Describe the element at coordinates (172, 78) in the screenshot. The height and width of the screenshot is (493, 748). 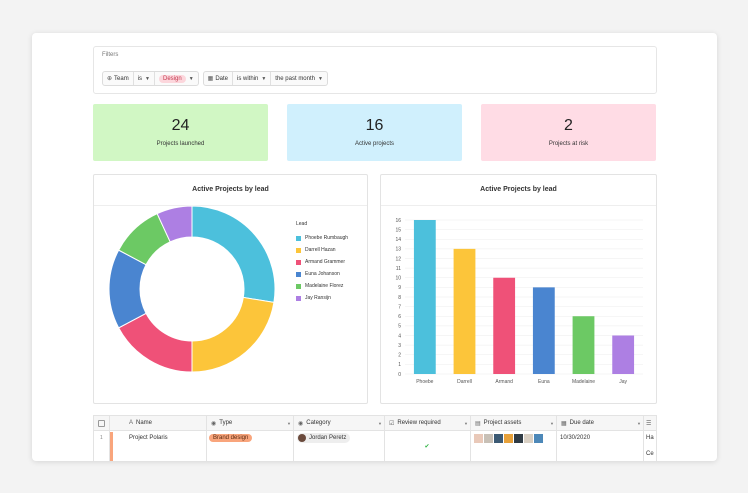
I see `team-value-tag: Design` at that location.